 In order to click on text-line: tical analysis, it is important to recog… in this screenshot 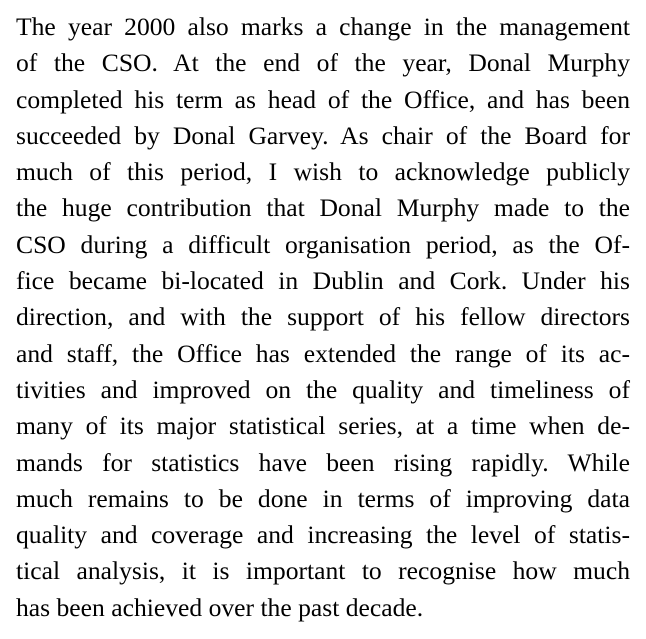, I will do `click(323, 571)`.